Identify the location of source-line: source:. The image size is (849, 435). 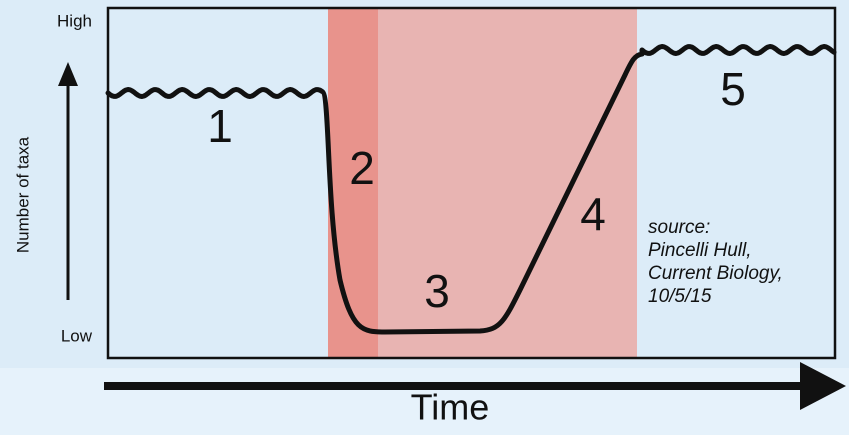
(679, 227).